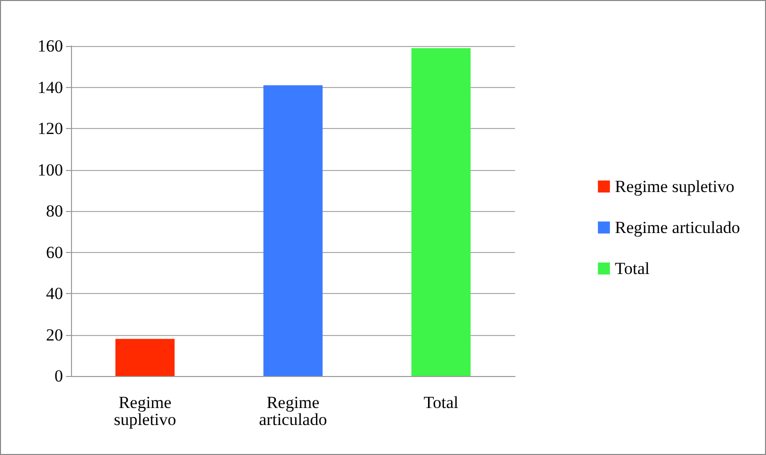 The width and height of the screenshot is (766, 455). I want to click on x-tick-label: Regime articulado, so click(293, 411).